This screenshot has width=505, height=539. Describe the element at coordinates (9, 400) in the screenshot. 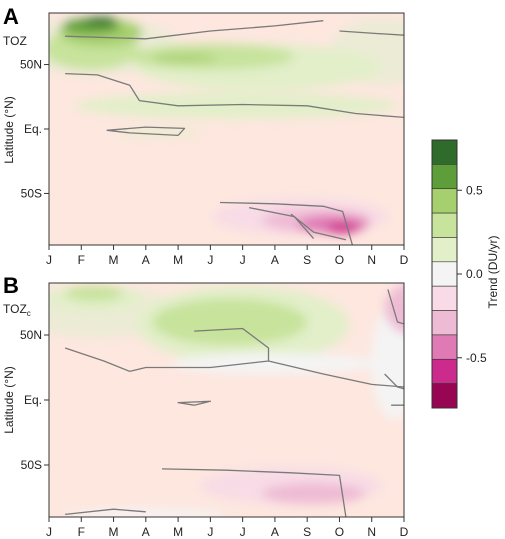

I see `panel-b-ylabel: Latitude (°N)` at that location.